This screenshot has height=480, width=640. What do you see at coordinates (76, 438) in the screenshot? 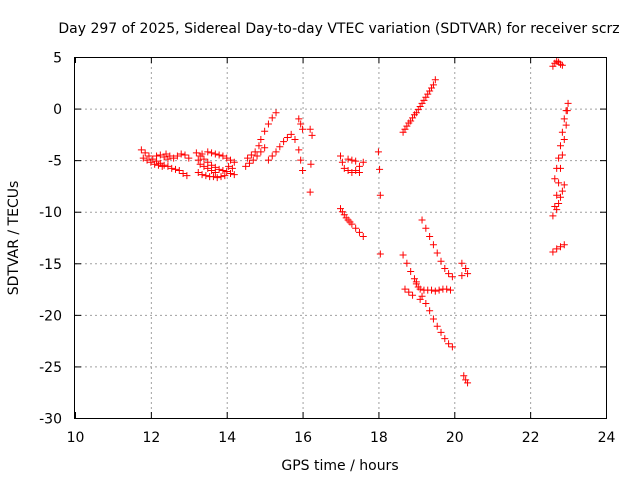
I see `x-tick-label: 10` at bounding box center [76, 438].